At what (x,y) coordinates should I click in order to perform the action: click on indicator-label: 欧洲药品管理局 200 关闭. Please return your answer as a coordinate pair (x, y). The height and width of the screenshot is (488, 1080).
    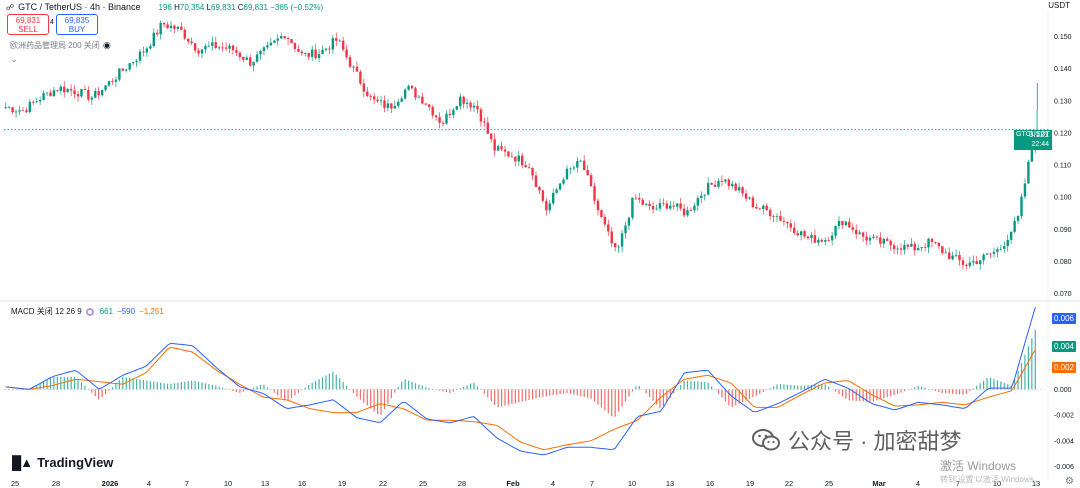
    Looking at the image, I should click on (55, 45).